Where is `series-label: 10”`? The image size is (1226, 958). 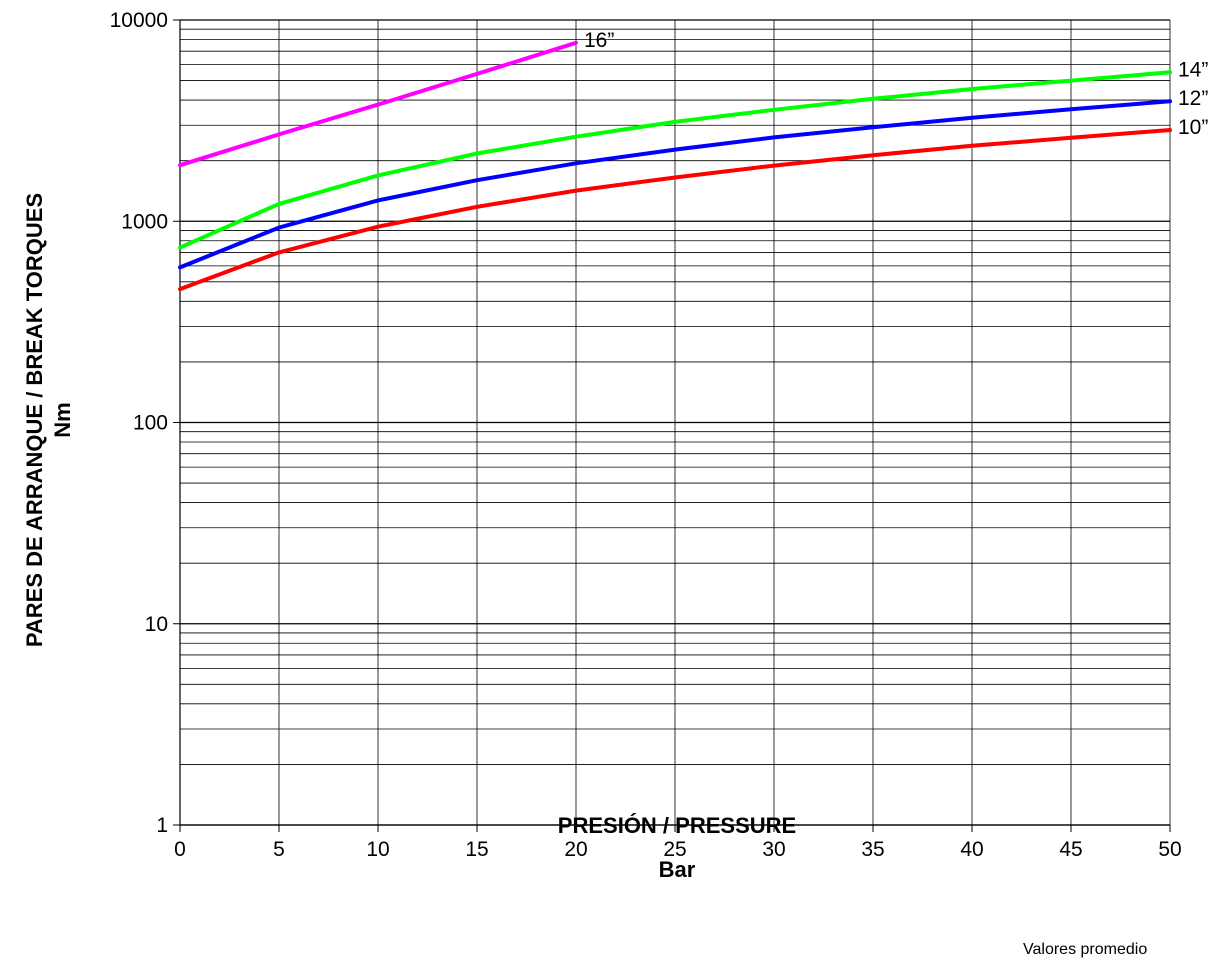 series-label: 10” is located at coordinates (1193, 127).